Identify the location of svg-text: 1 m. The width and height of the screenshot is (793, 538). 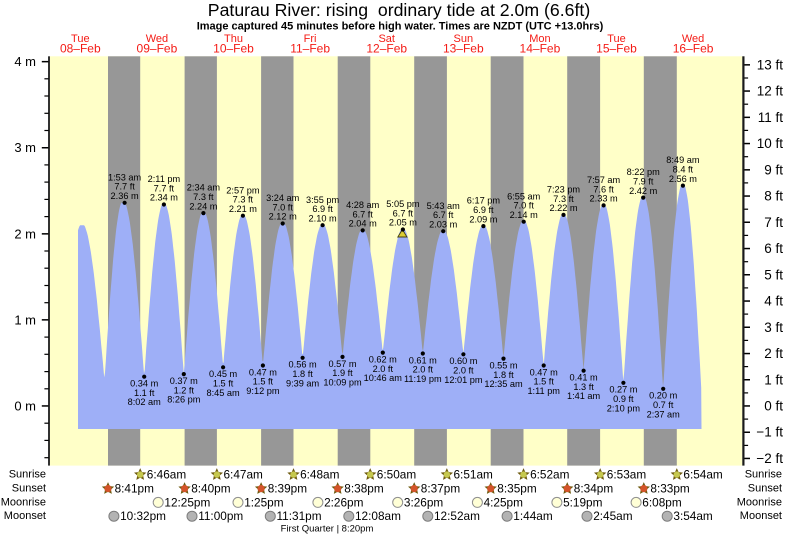
(25, 319).